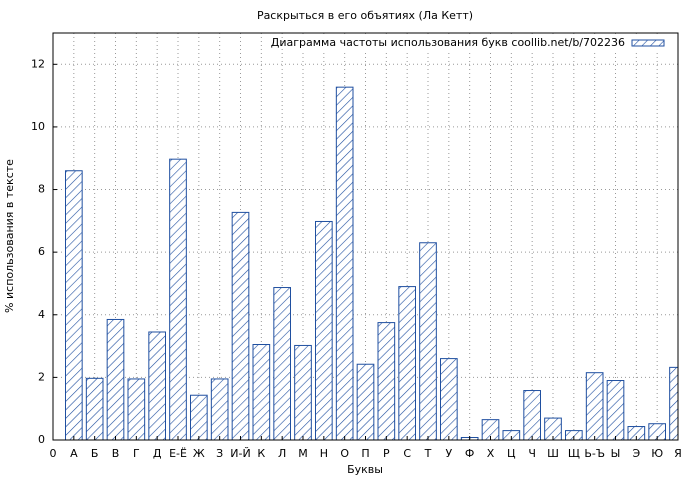 The width and height of the screenshot is (700, 484). What do you see at coordinates (365, 15) in the screenshot?
I see `chart-title: Раскрыться в его объятиях (Ла Кетт)` at bounding box center [365, 15].